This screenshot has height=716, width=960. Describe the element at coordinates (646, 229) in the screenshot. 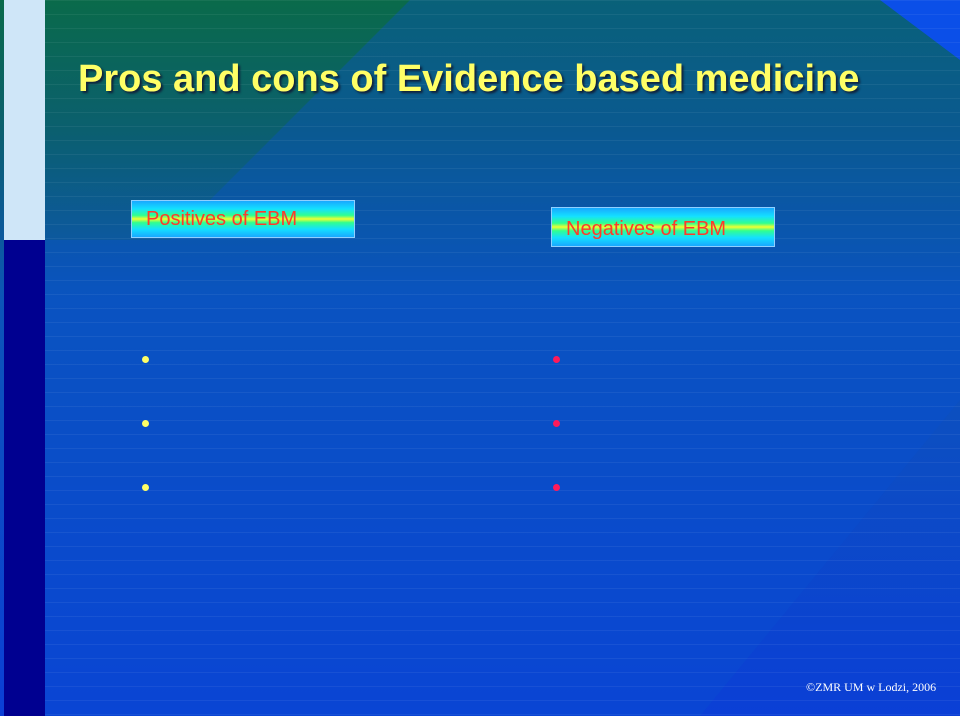

I see `negatives-heading: Negatives of EBM` at that location.